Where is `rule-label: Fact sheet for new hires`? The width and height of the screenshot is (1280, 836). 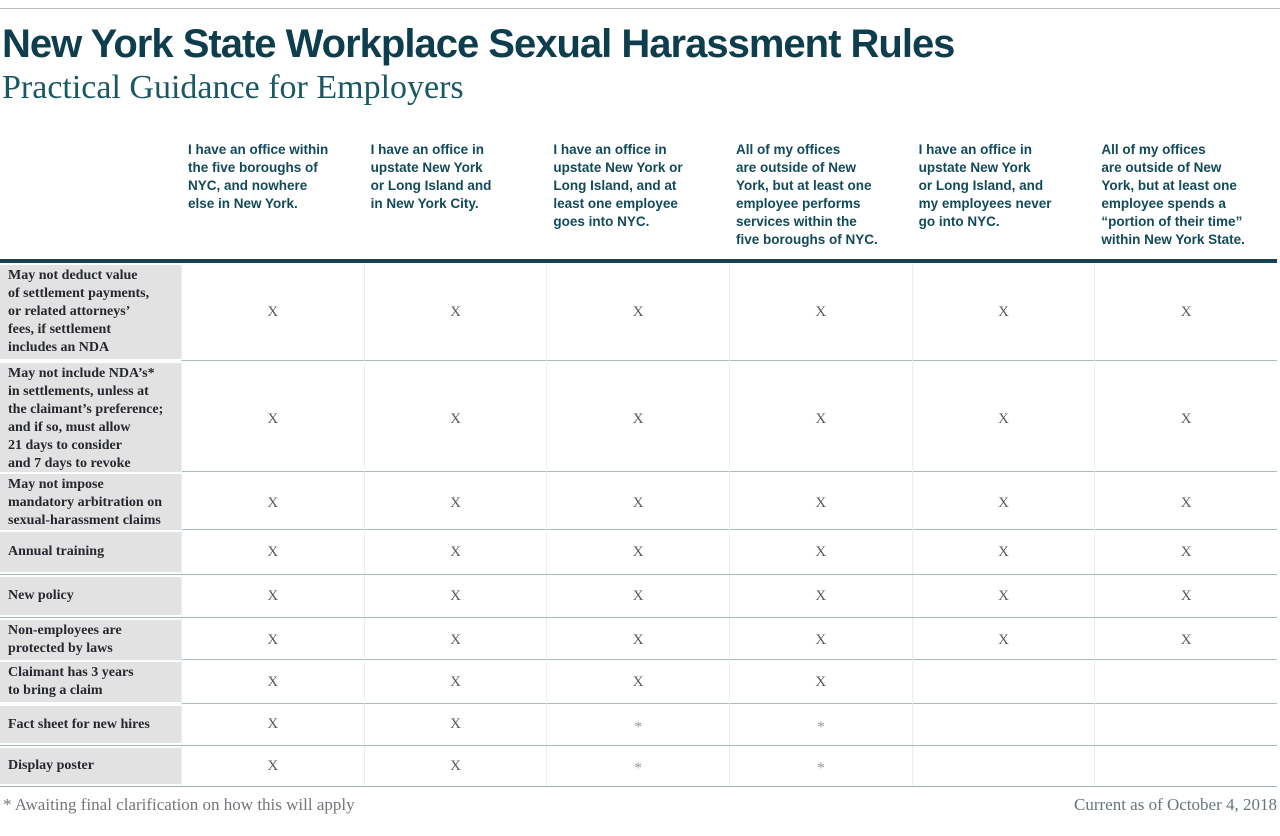
rule-label: Fact sheet for new hires is located at coordinates (90, 724).